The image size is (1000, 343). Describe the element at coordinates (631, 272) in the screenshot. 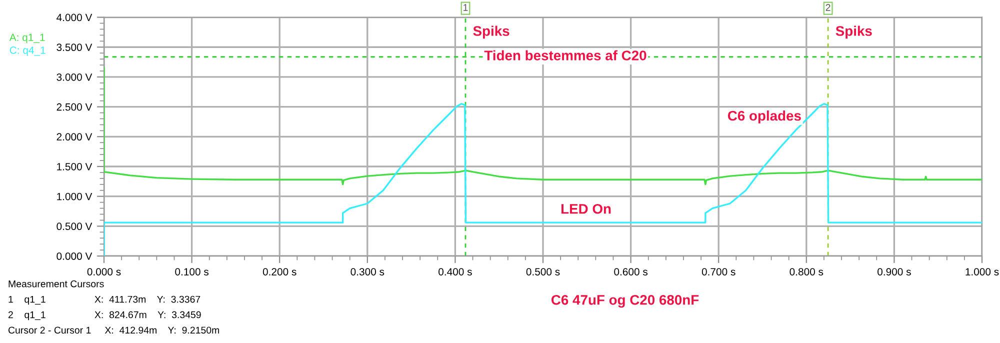

I see `x-tick-label: 0.600 s` at that location.